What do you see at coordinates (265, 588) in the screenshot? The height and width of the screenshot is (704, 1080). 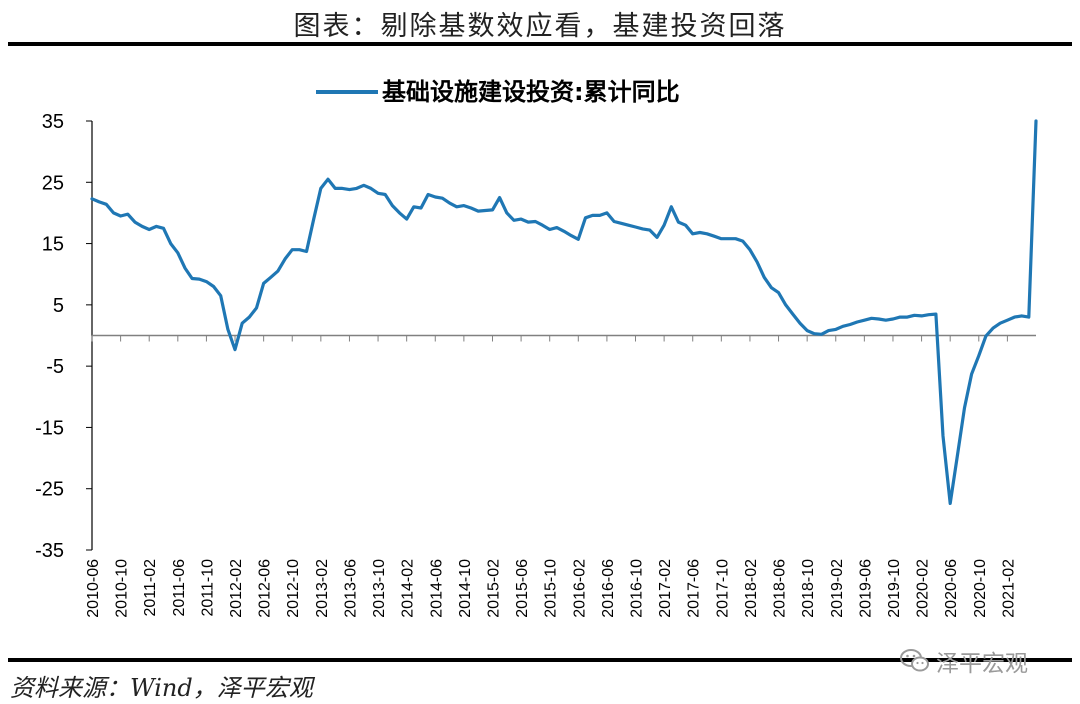 I see `x-tick-label: 2012-06` at bounding box center [265, 588].